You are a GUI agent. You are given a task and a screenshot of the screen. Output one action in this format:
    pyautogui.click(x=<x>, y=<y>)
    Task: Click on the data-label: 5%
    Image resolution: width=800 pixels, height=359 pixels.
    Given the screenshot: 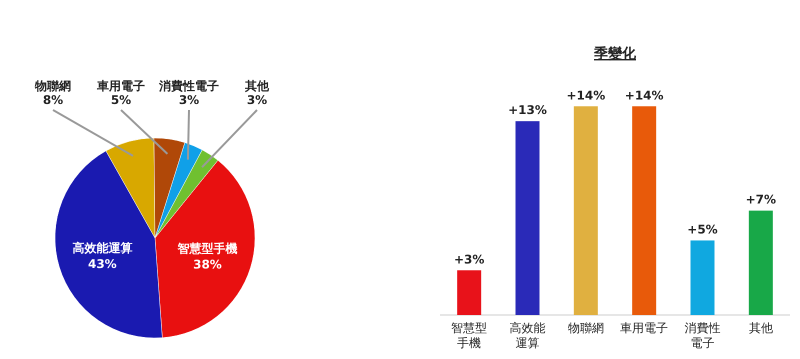 What is the action you would take?
    pyautogui.click(x=121, y=100)
    